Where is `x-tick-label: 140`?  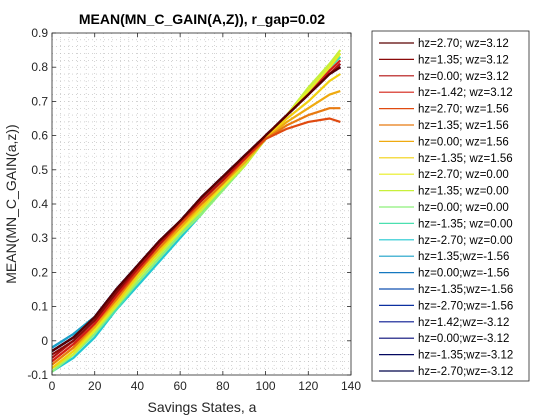
x-tick-label: 140 is located at coordinates (351, 386).